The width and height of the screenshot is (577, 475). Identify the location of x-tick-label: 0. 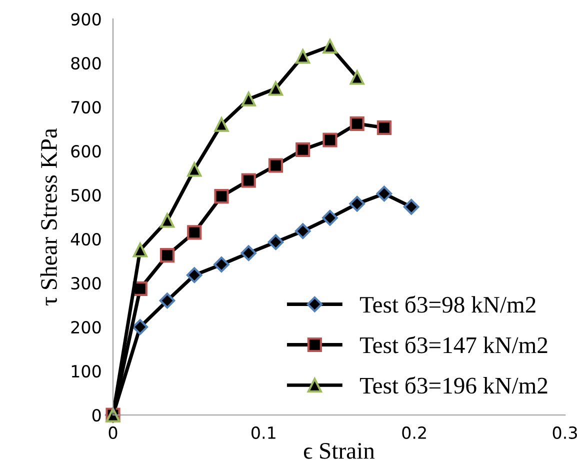
(113, 433).